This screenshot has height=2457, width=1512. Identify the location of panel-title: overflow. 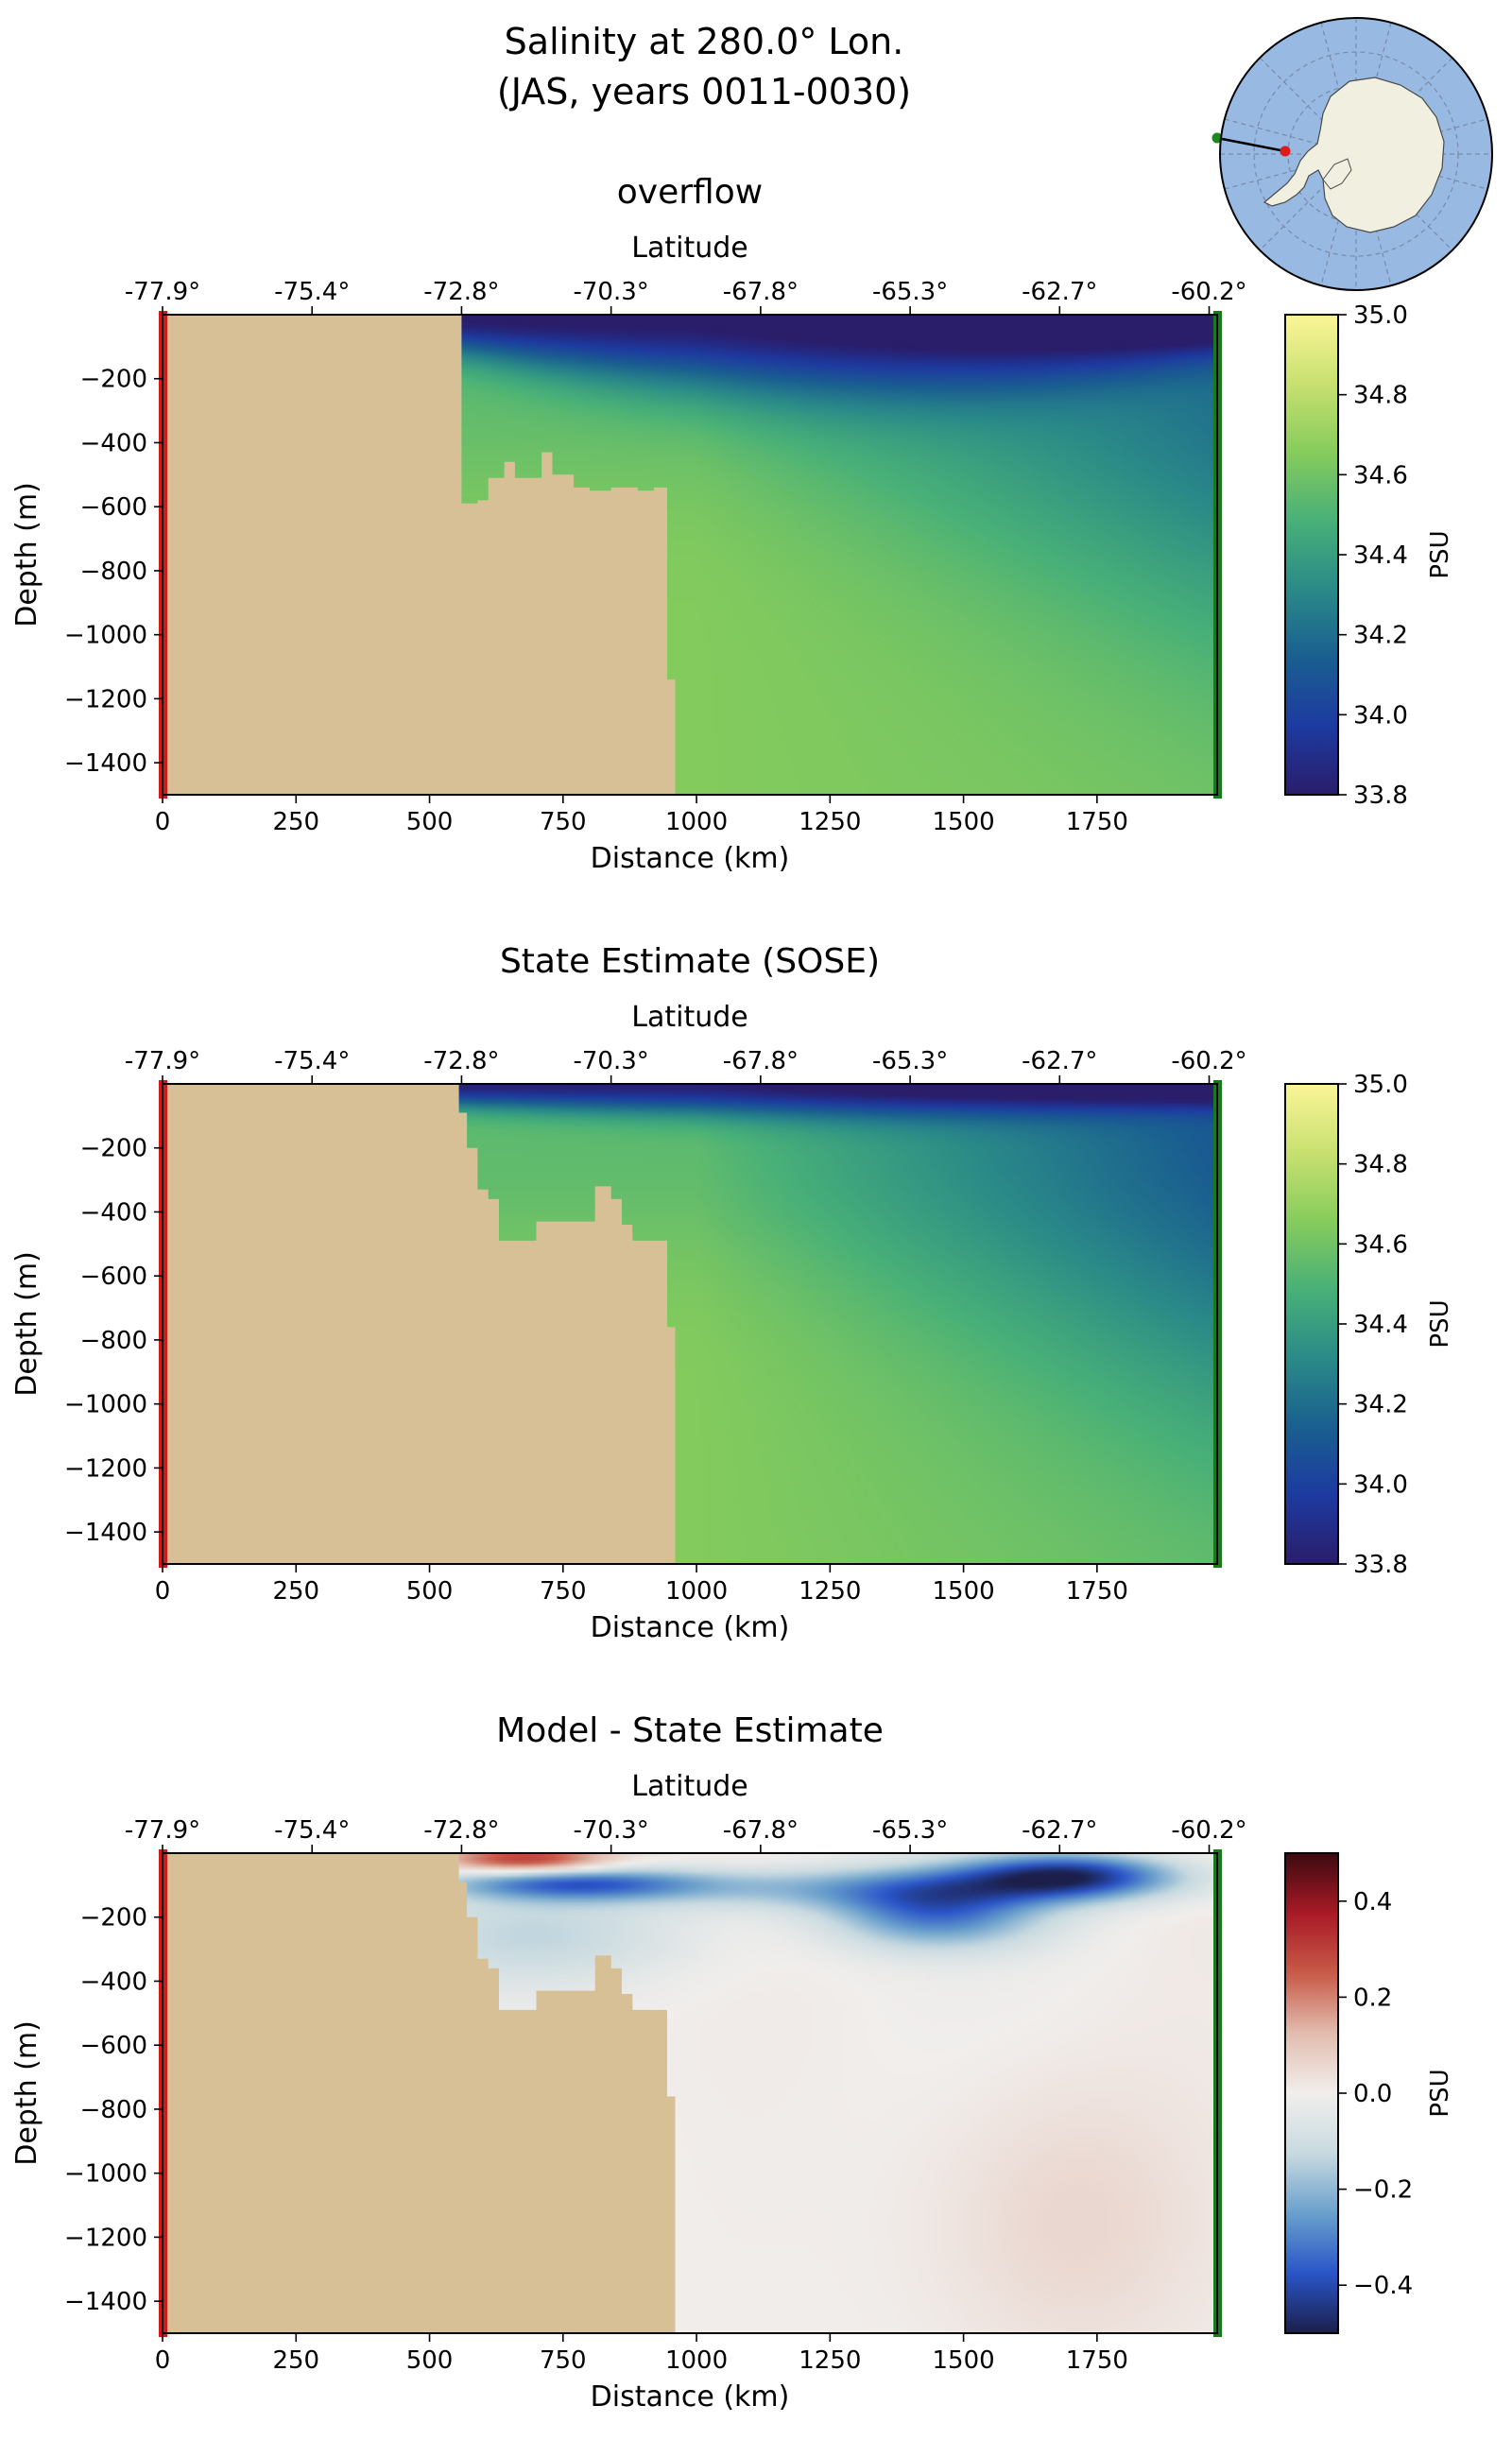
(690, 192).